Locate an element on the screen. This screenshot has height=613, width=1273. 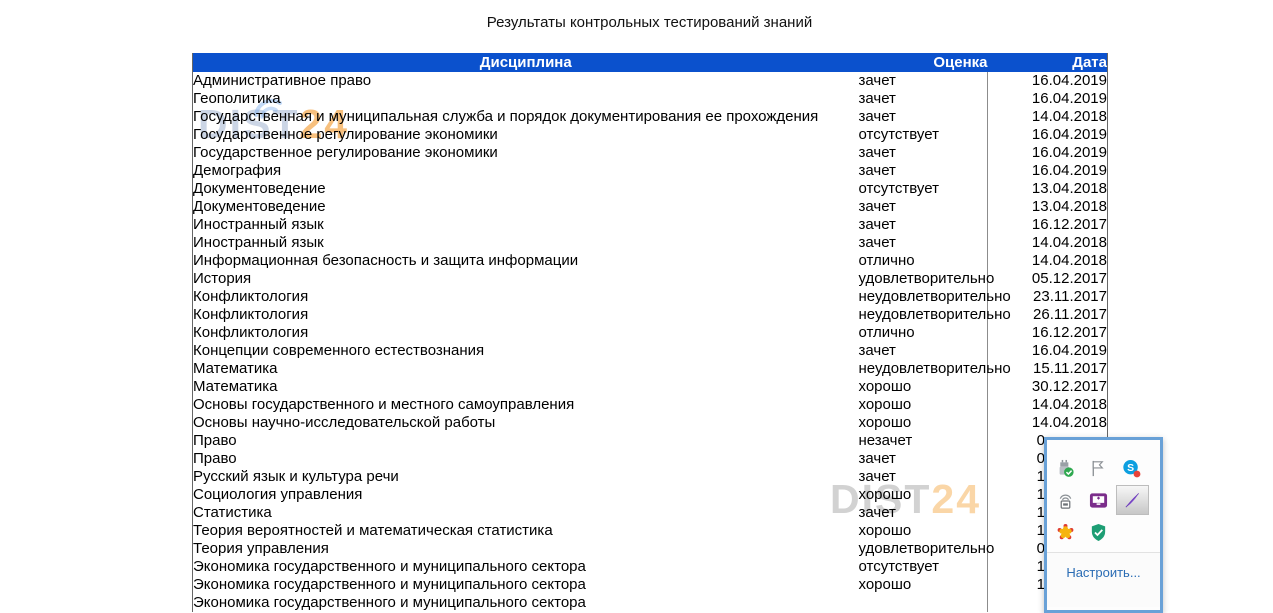
column-header-date: Дата is located at coordinates (1047, 62).